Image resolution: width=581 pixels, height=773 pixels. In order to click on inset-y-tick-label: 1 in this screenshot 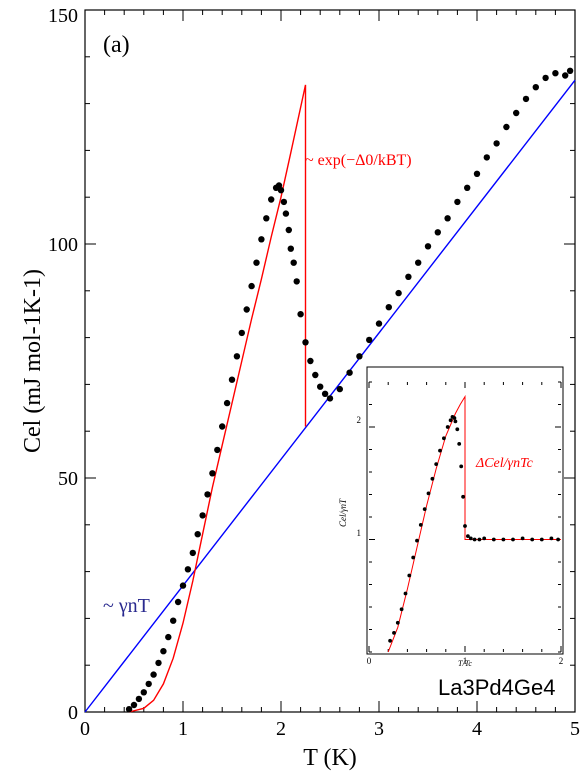, I will do `click(359, 533)`.